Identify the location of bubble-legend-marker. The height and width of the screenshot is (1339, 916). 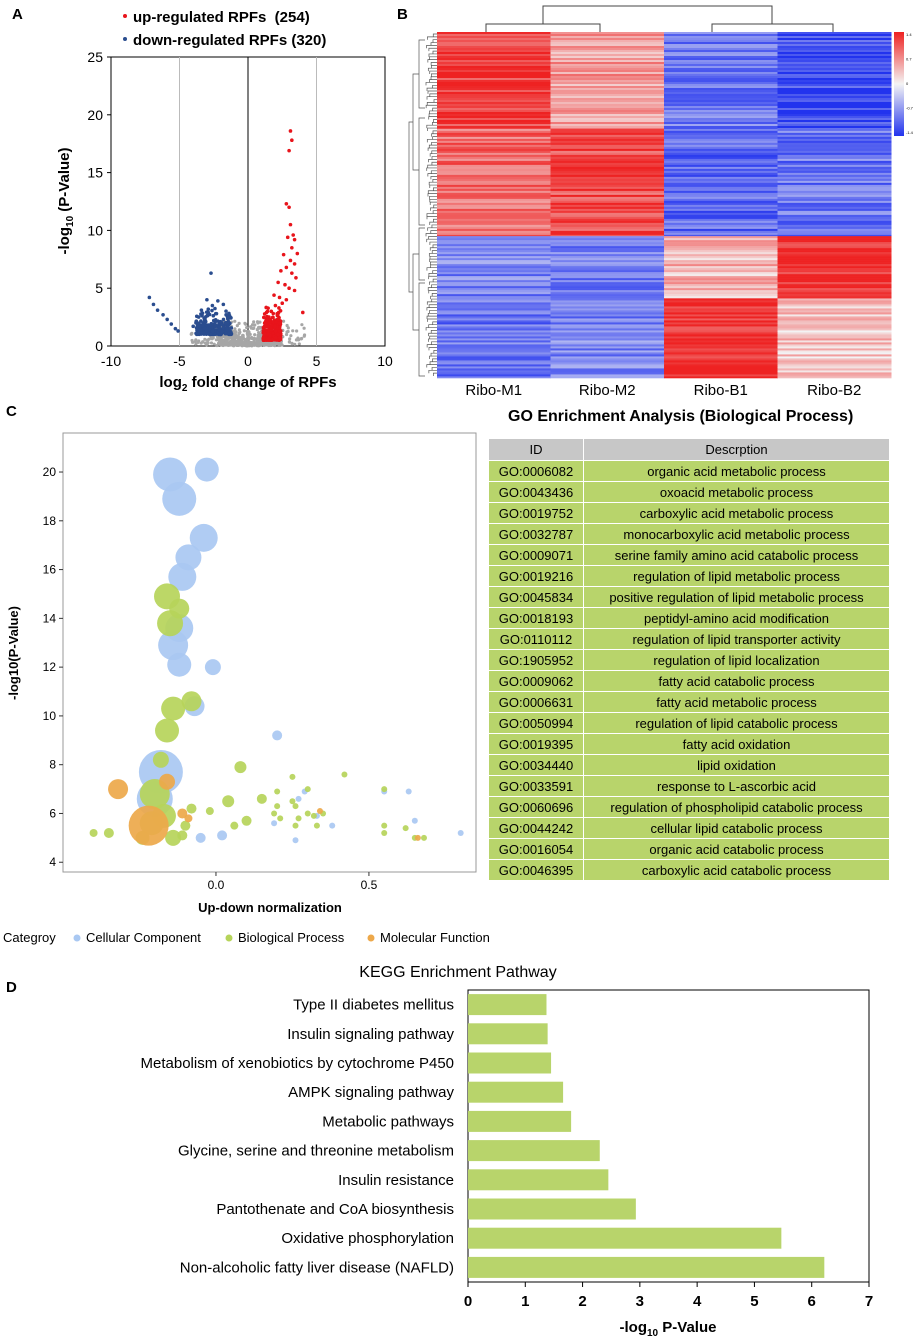
(77, 938).